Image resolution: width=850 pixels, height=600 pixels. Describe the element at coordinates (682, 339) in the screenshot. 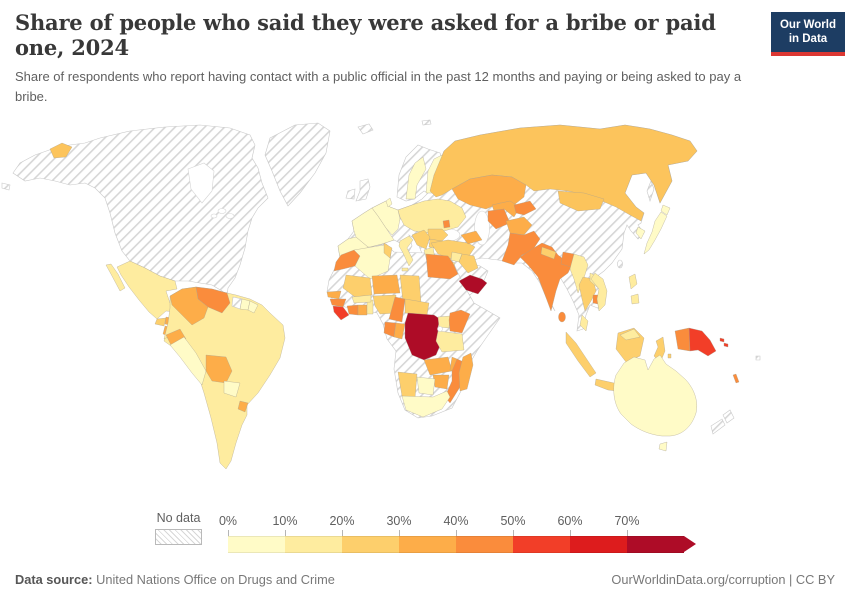

I see `country-indonesia-papua` at that location.